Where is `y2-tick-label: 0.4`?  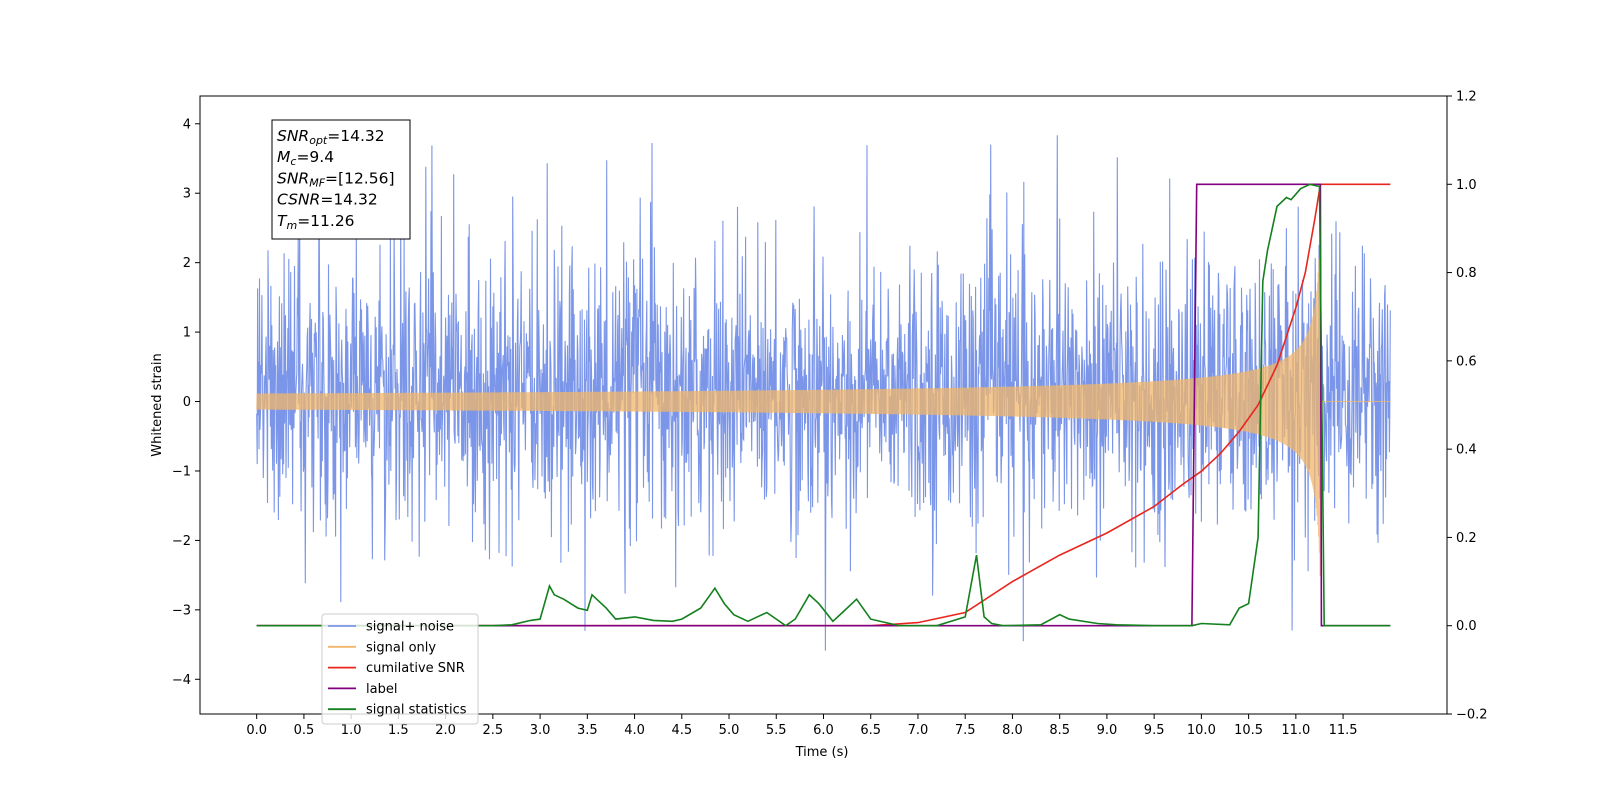 y2-tick-label: 0.4 is located at coordinates (1466, 450).